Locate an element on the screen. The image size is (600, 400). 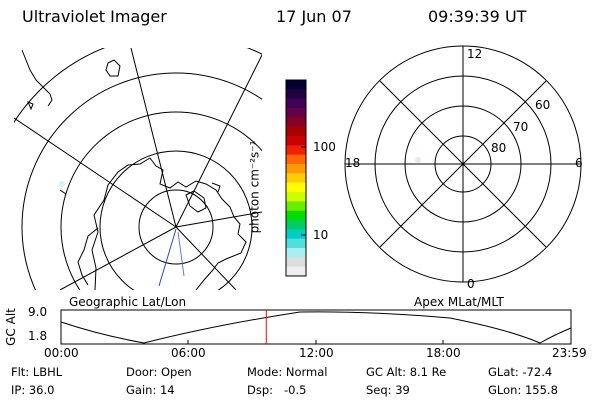
altitude-ytick: 9.0 is located at coordinates (38, 312).